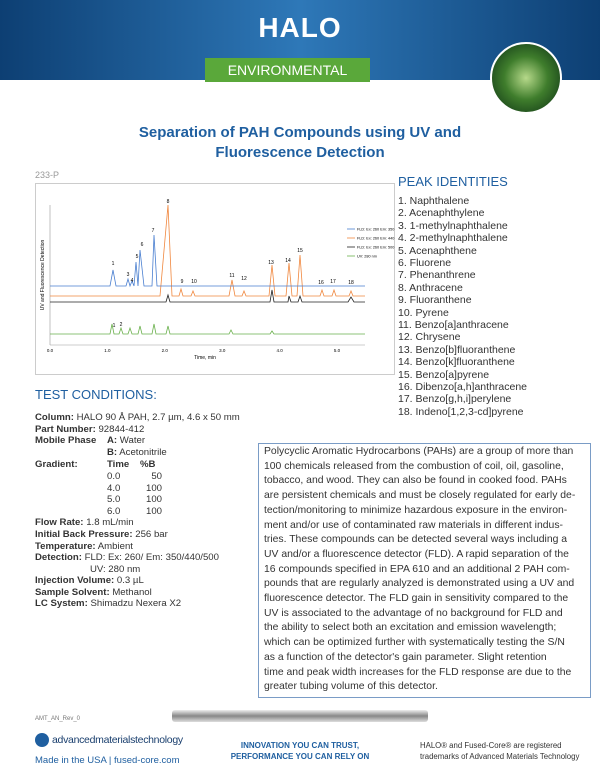  I want to click on legend-label: FLD: Ex: 260 Em: 500, so click(375, 248).